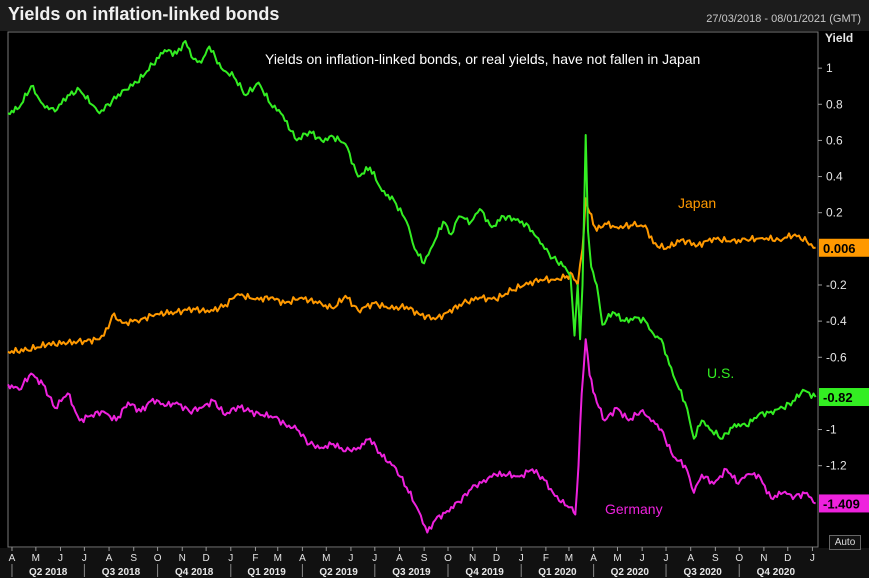 This screenshot has width=869, height=578. Describe the element at coordinates (836, 357) in the screenshot. I see `y-tick-label: -0.6` at that location.